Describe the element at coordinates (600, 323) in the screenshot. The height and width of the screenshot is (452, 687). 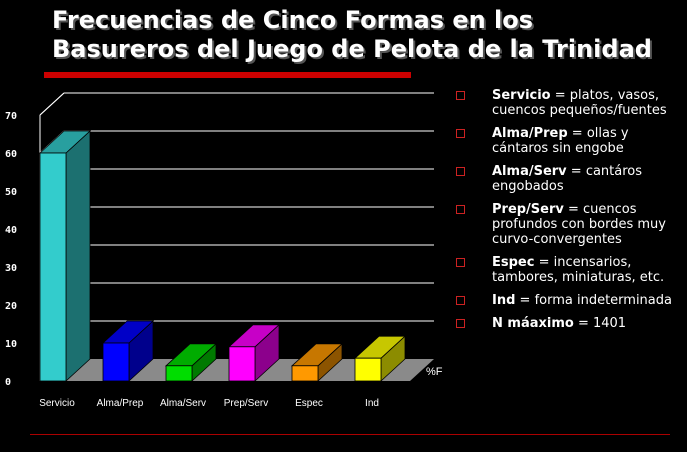
I see `legend-description: = 1401` at that location.